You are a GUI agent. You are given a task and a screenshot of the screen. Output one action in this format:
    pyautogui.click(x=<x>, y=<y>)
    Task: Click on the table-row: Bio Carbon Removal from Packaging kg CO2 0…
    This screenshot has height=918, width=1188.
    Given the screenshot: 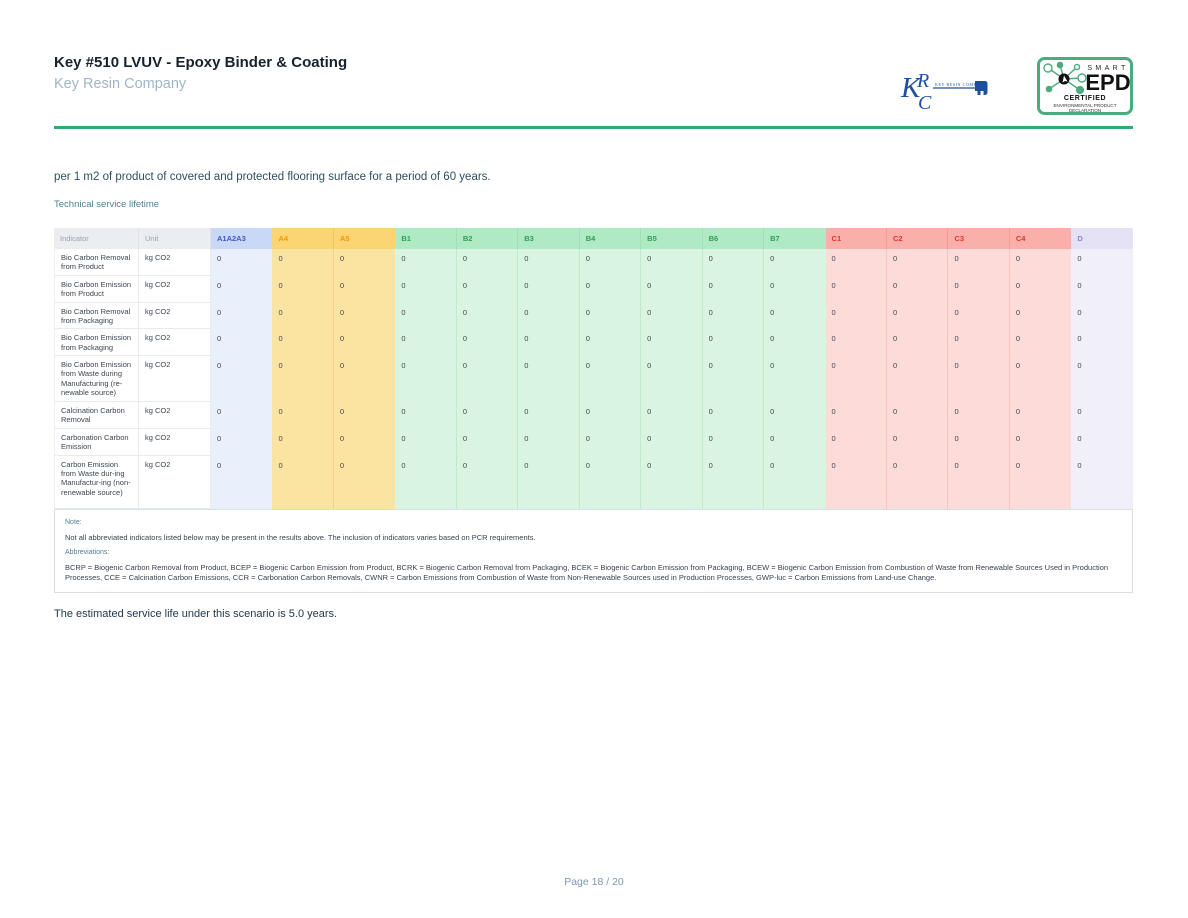 What is the action you would take?
    pyautogui.click(x=593, y=316)
    